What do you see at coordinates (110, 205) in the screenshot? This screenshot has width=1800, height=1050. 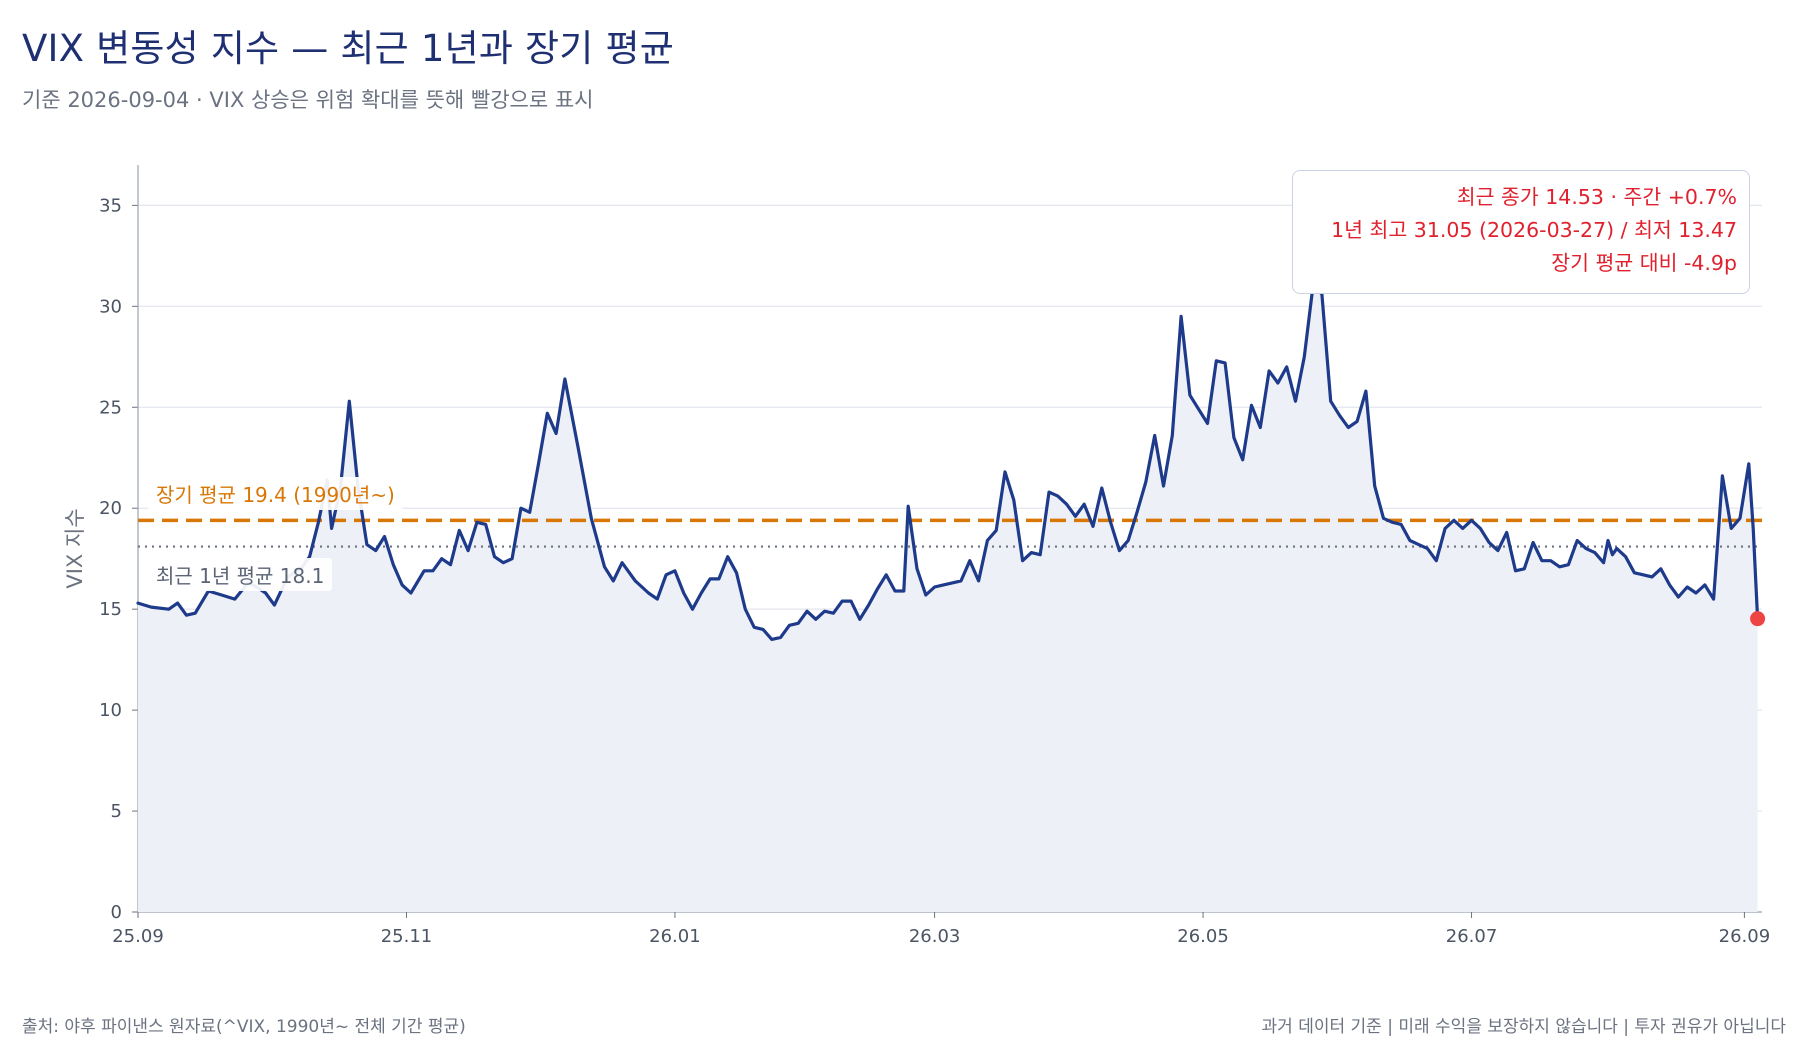 I see `y-tick-label: 35` at bounding box center [110, 205].